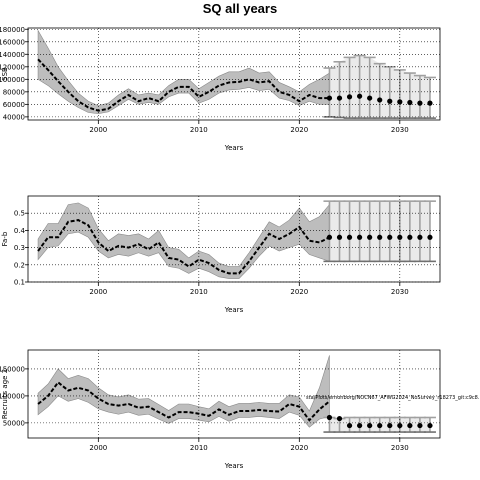 The height and width of the screenshot is (480, 480). I want to click on y-tick-label: 0.3, so click(19, 248).